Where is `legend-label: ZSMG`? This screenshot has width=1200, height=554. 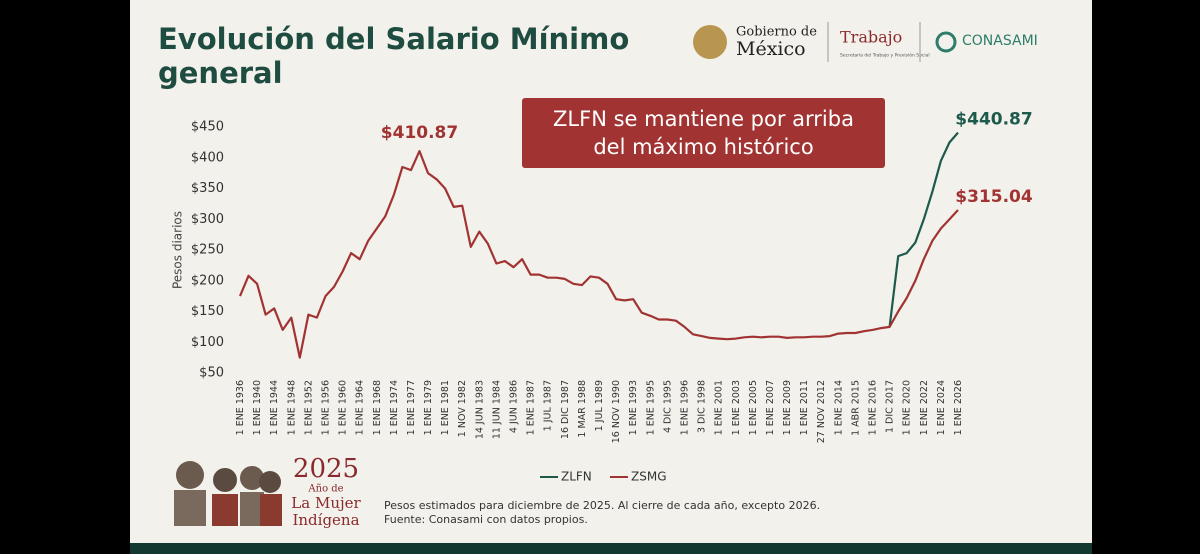
legend-label: ZSMG is located at coordinates (649, 477).